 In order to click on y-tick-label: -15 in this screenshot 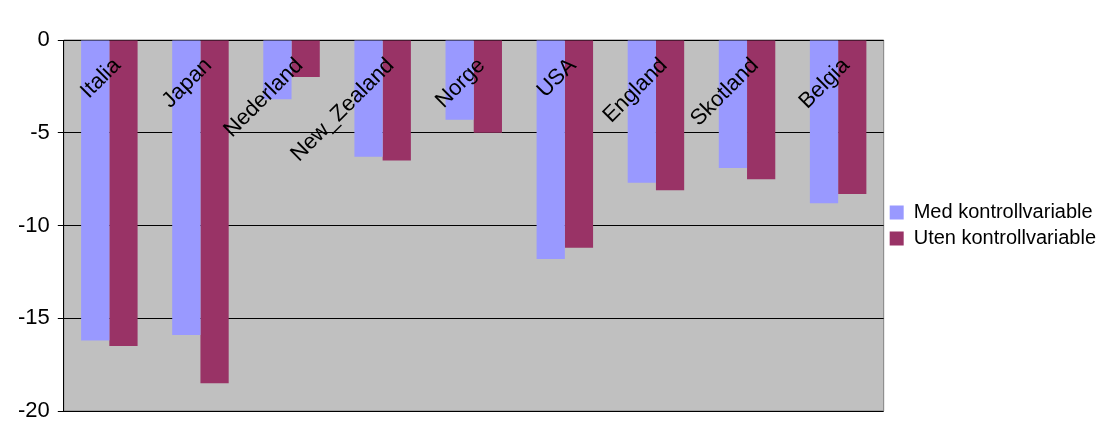, I will do `click(34, 317)`.